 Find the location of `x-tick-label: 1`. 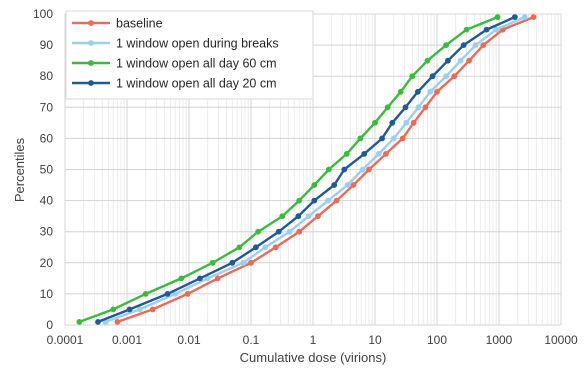

x-tick-label: 1 is located at coordinates (313, 340).